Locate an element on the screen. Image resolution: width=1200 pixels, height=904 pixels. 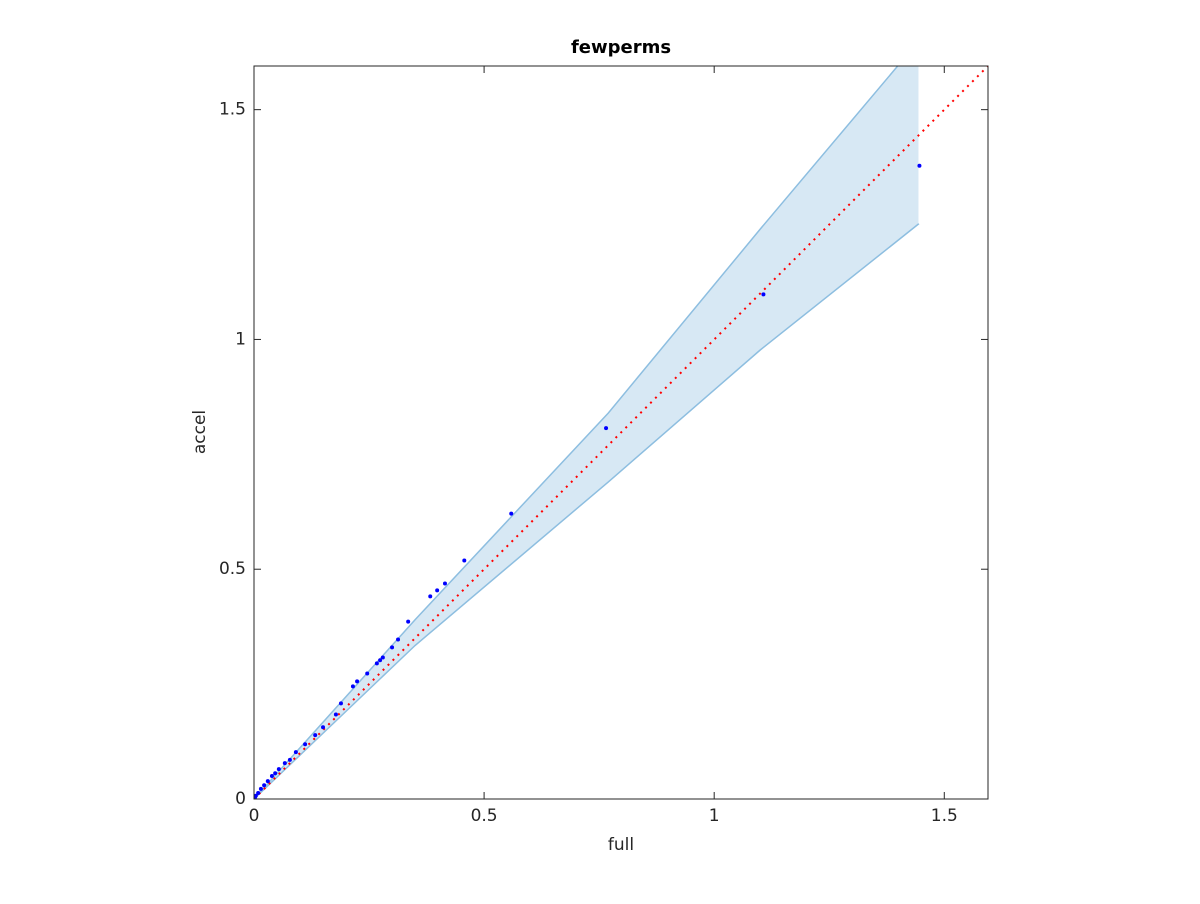
x-axis-label: full is located at coordinates (621, 845).